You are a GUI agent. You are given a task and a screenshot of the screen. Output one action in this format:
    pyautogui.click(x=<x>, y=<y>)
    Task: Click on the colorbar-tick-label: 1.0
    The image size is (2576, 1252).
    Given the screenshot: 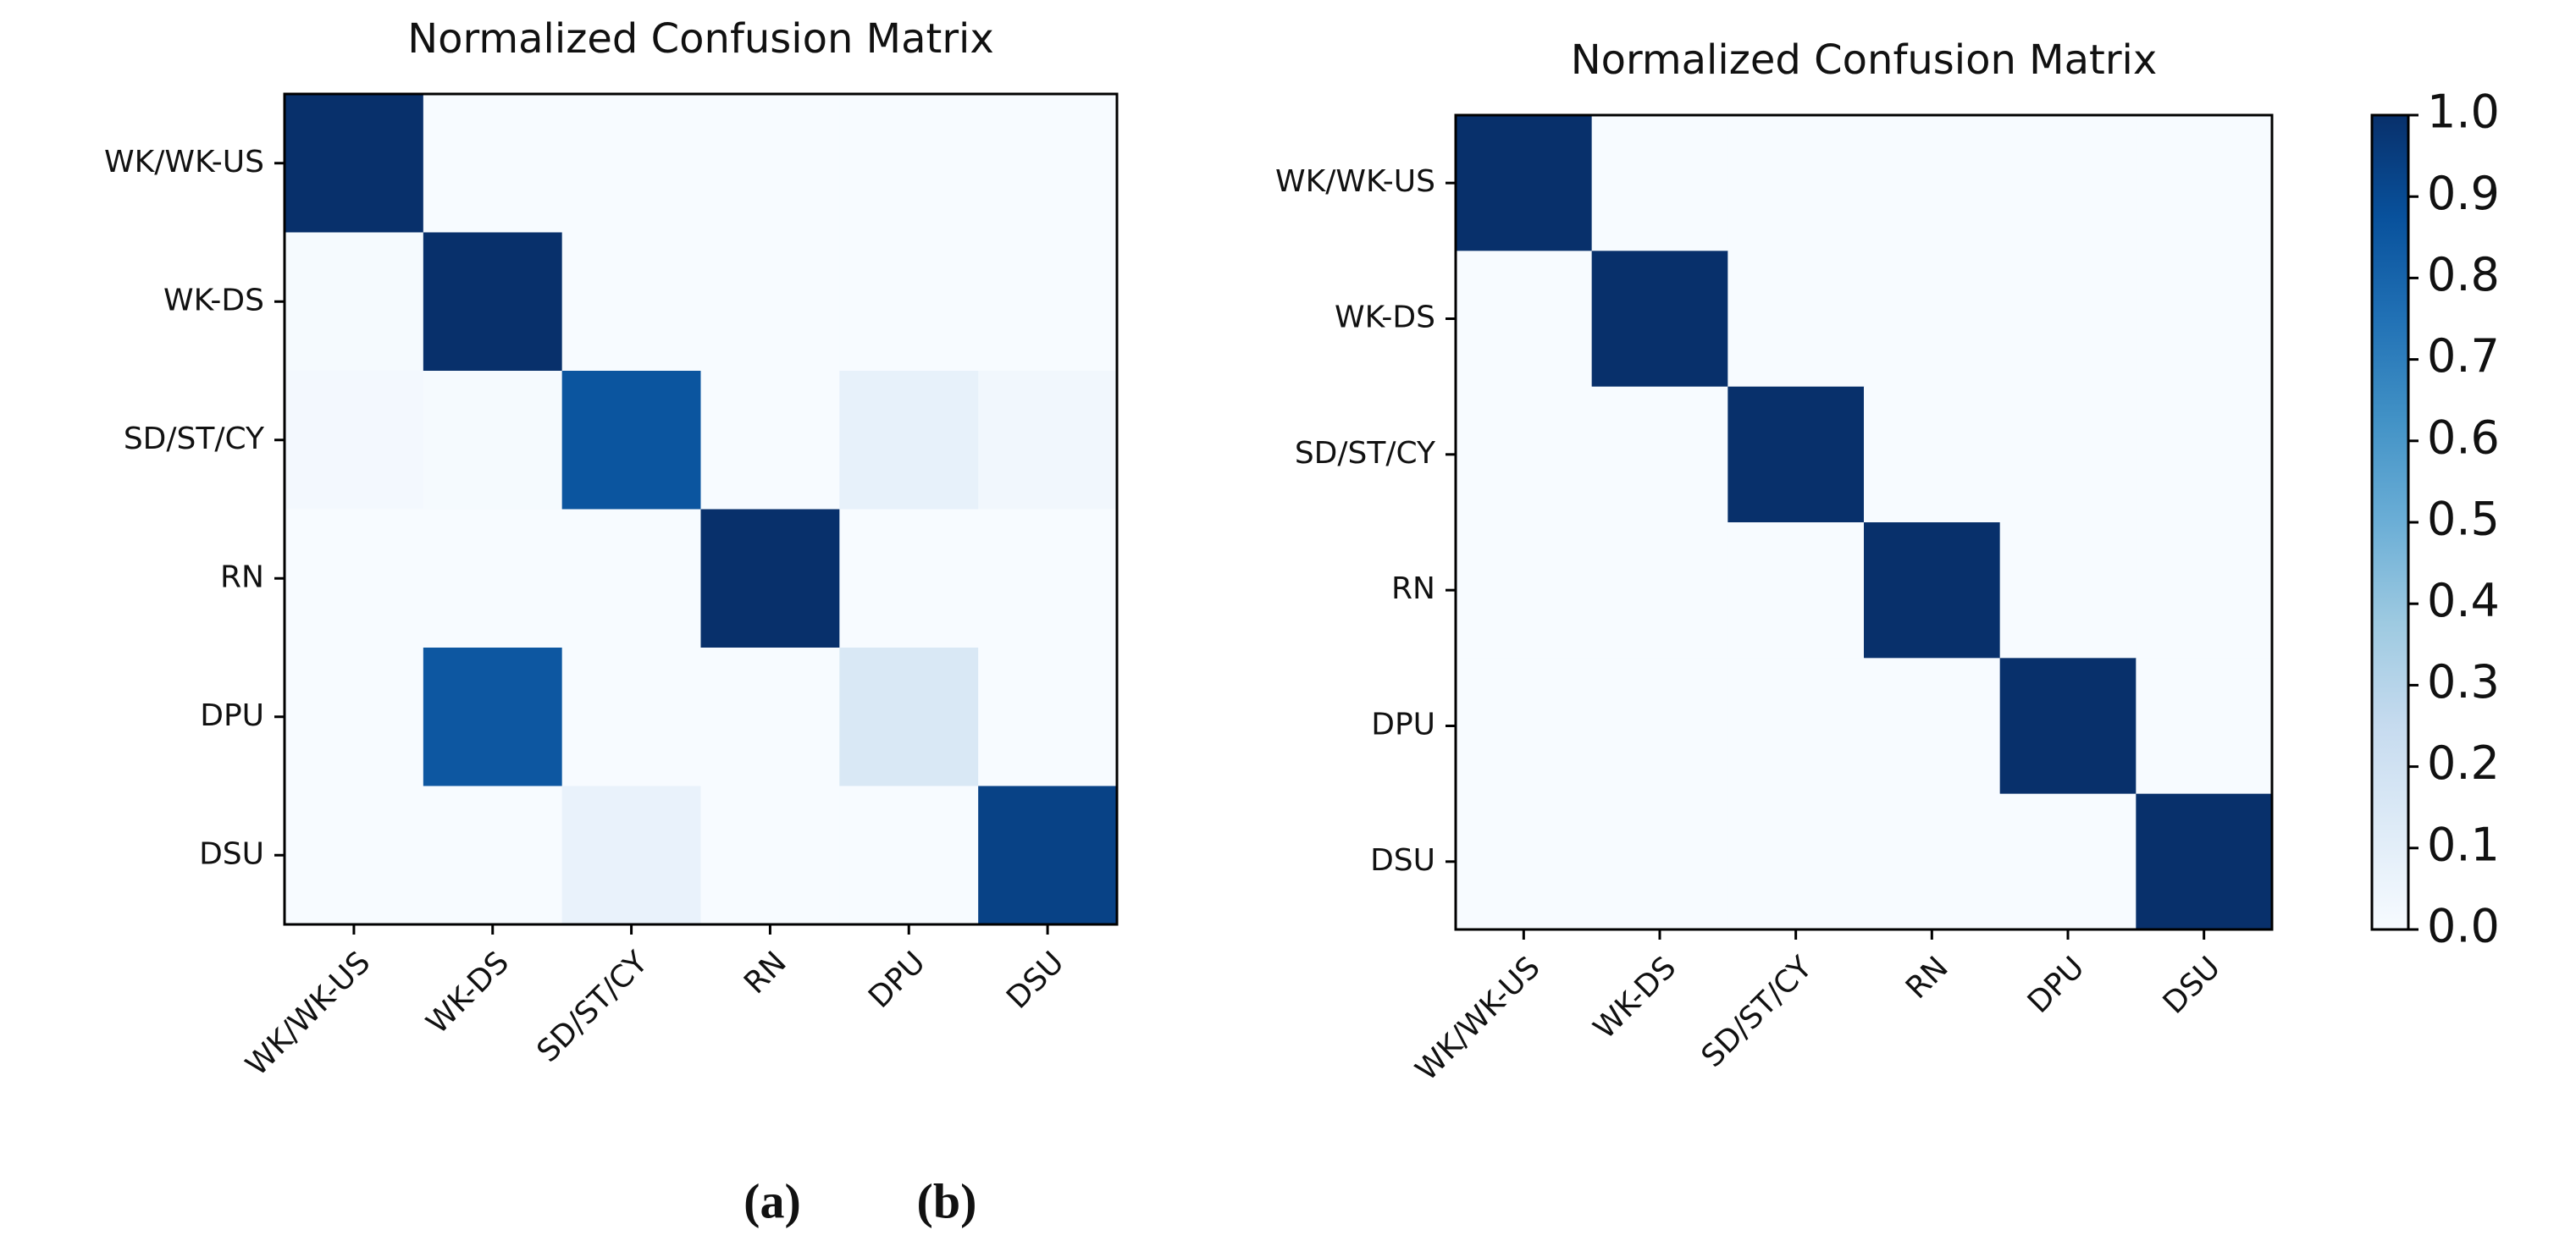 What is the action you would take?
    pyautogui.click(x=2463, y=112)
    